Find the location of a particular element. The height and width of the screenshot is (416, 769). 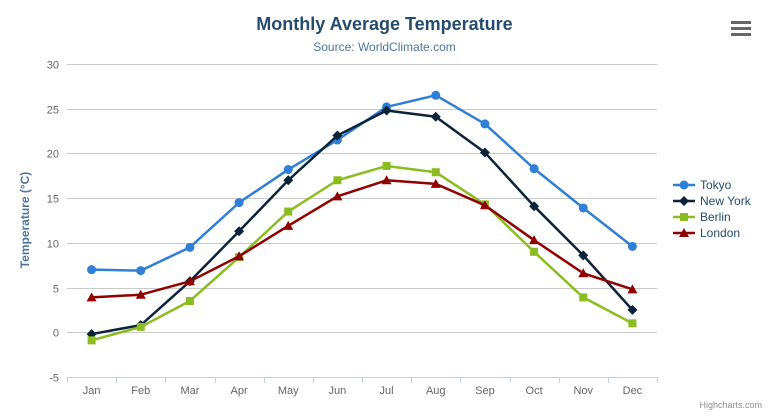

square-marker-icon is located at coordinates (684, 217).